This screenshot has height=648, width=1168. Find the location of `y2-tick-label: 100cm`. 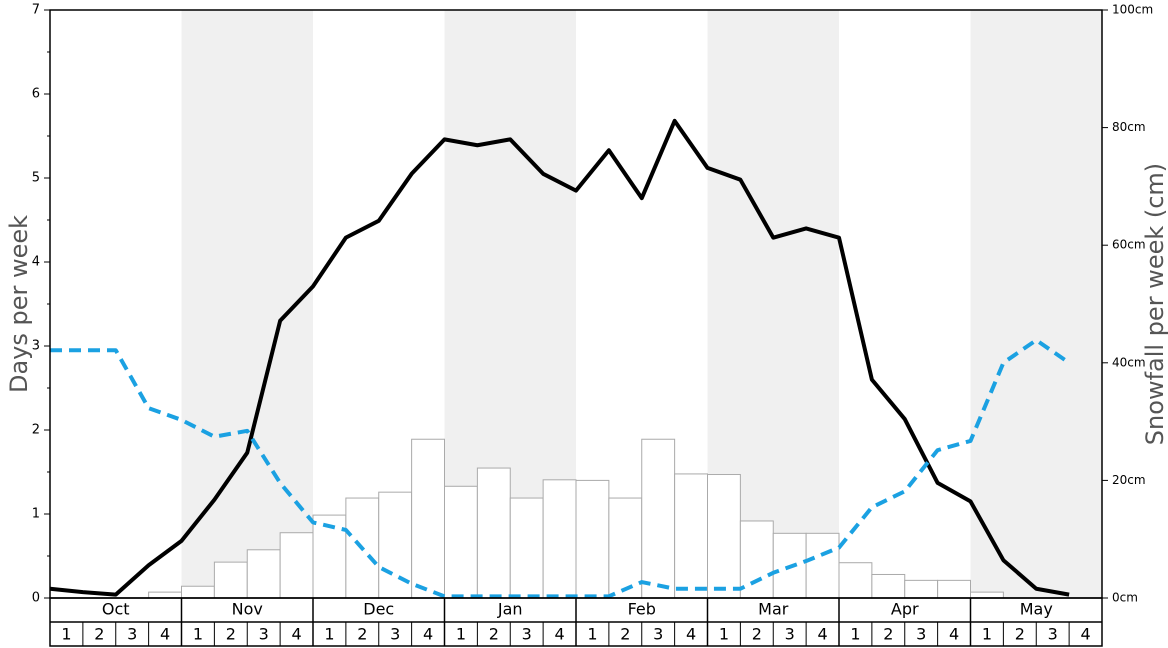

y2-tick-label: 100cm is located at coordinates (1132, 10).